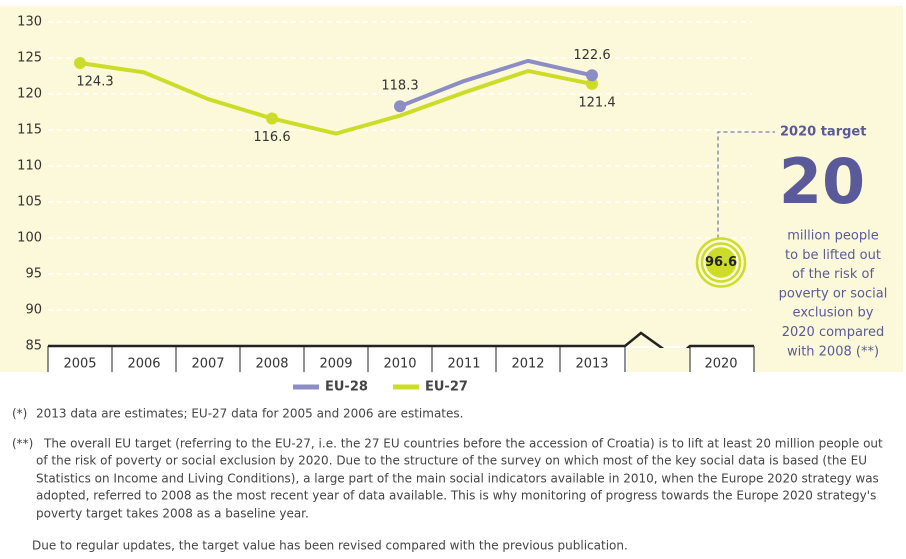 The height and width of the screenshot is (559, 906). What do you see at coordinates (833, 313) in the screenshot?
I see `annotation-line: exclusion by` at bounding box center [833, 313].